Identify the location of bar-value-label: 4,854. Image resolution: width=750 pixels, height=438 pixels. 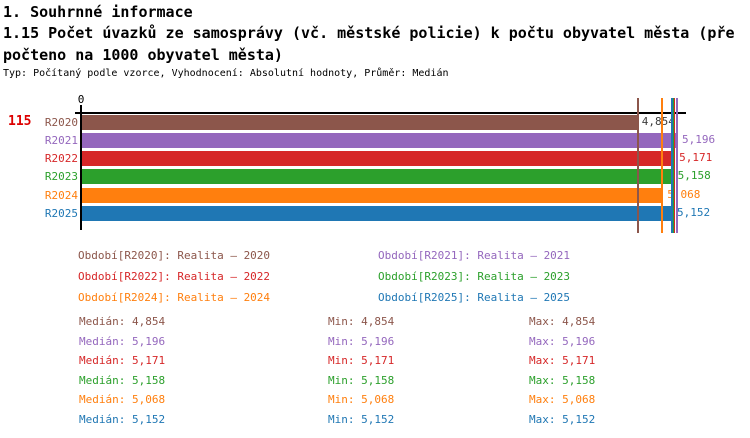
(658, 121).